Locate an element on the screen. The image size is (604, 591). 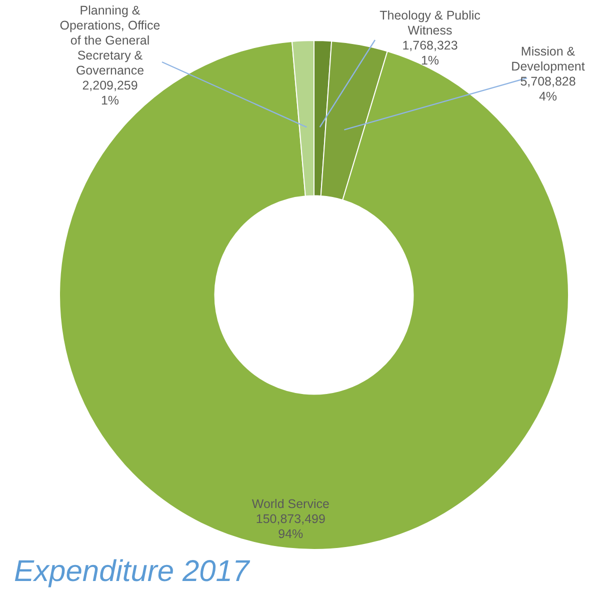
slice-label: Theology & Public Witness is located at coordinates (430, 23).